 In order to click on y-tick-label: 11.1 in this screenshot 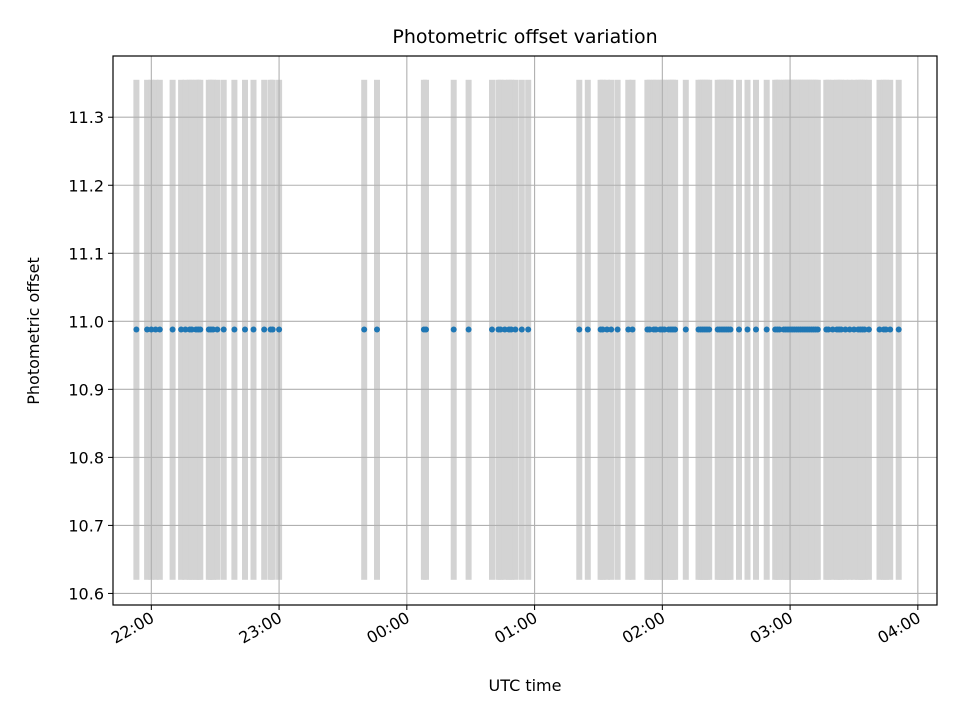, I will do `click(86, 253)`.